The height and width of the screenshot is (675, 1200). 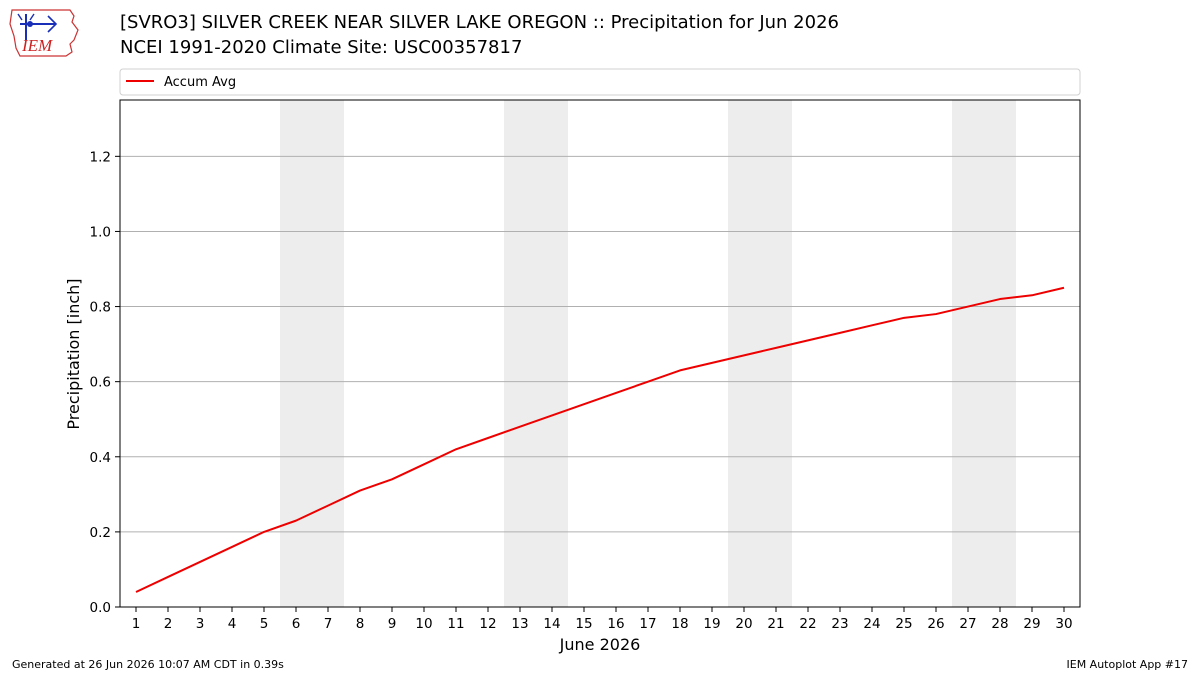 What do you see at coordinates (519, 624) in the screenshot?
I see `x-tick-label: 13` at bounding box center [519, 624].